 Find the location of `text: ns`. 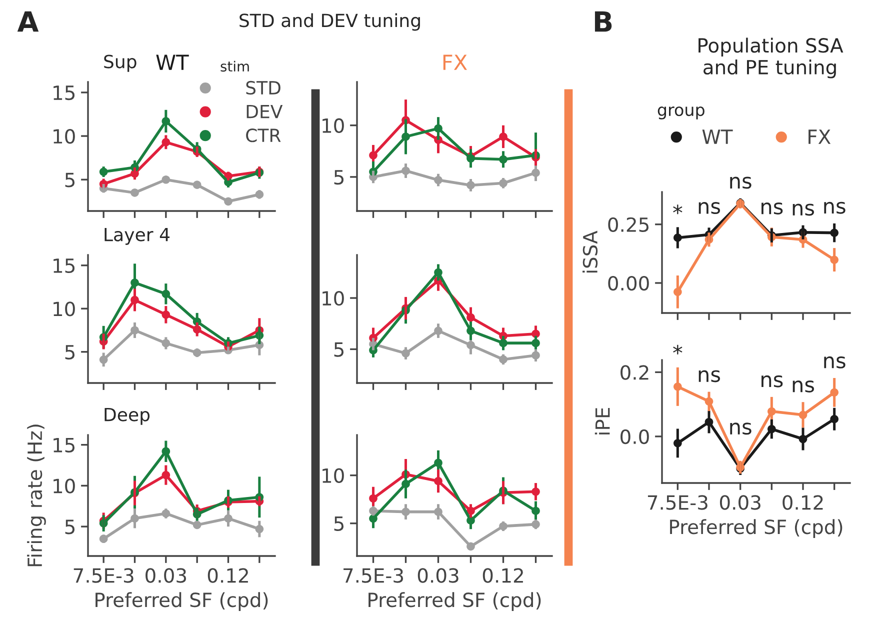

text: ns is located at coordinates (741, 182).